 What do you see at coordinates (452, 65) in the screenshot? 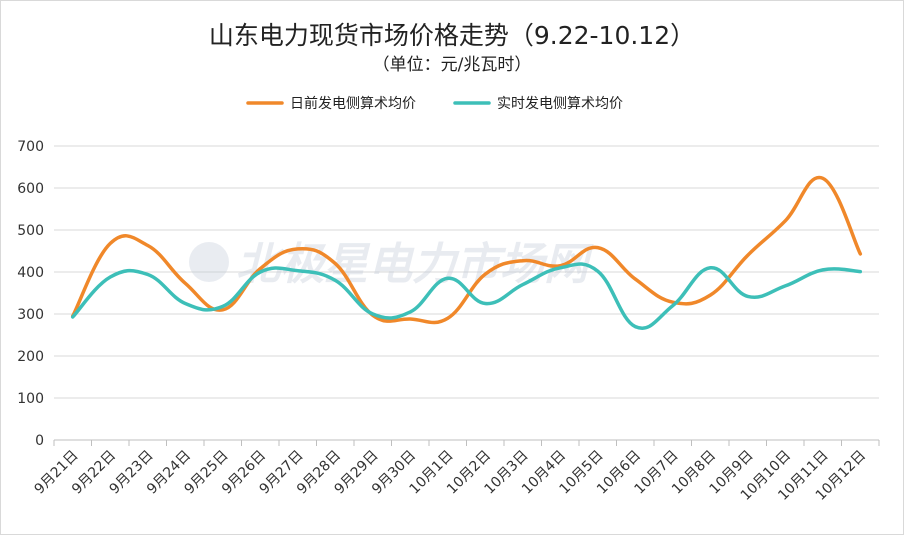
I see `chart-subtitle: （单位：元/兆瓦时）` at bounding box center [452, 65].